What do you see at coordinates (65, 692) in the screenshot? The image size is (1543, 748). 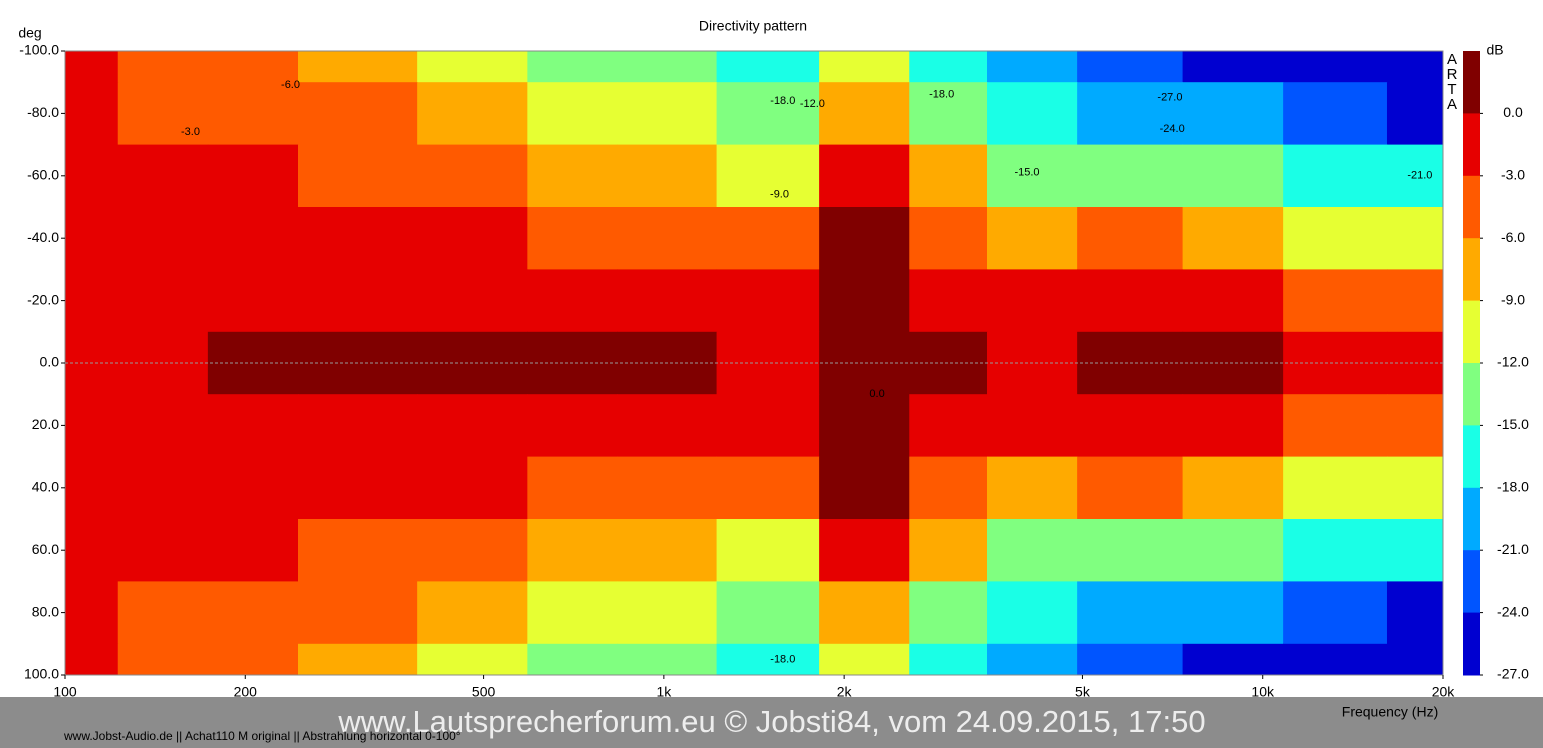 I see `x-tick-label: 100` at bounding box center [65, 692].